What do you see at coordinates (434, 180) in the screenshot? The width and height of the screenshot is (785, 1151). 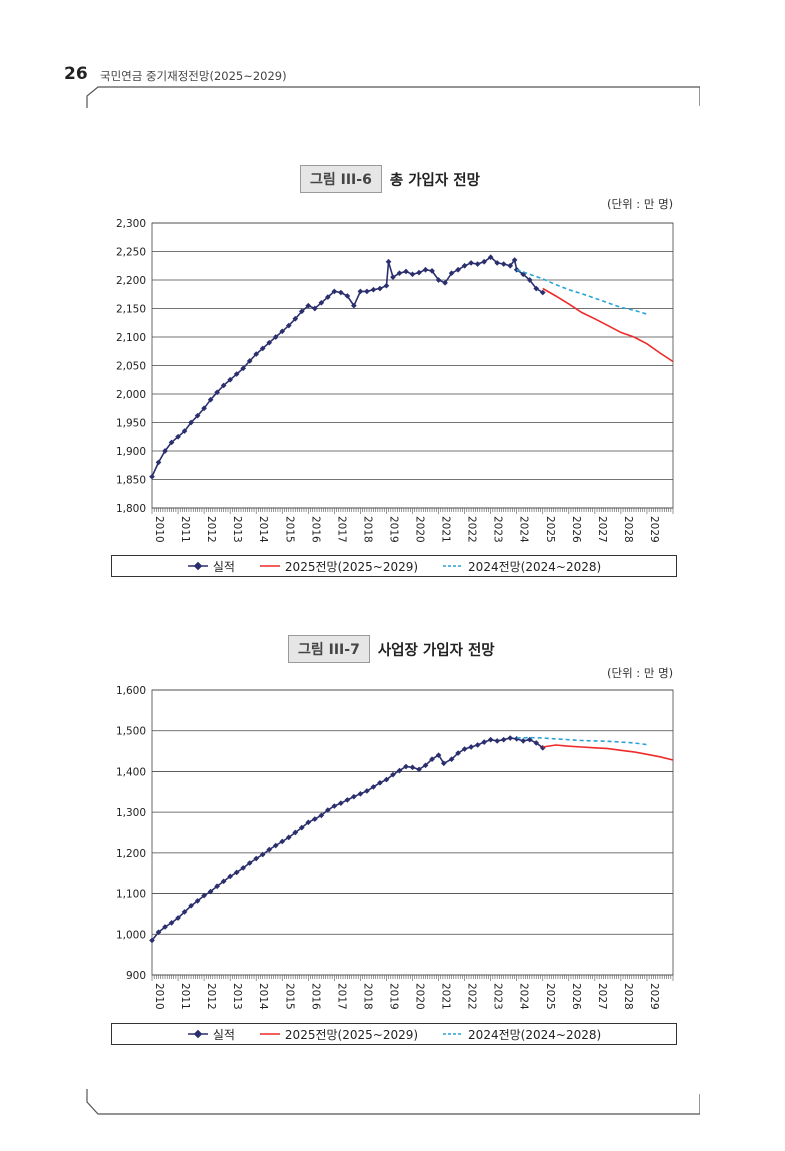 I see `figure-1-title: 총 가입자 전망` at bounding box center [434, 180].